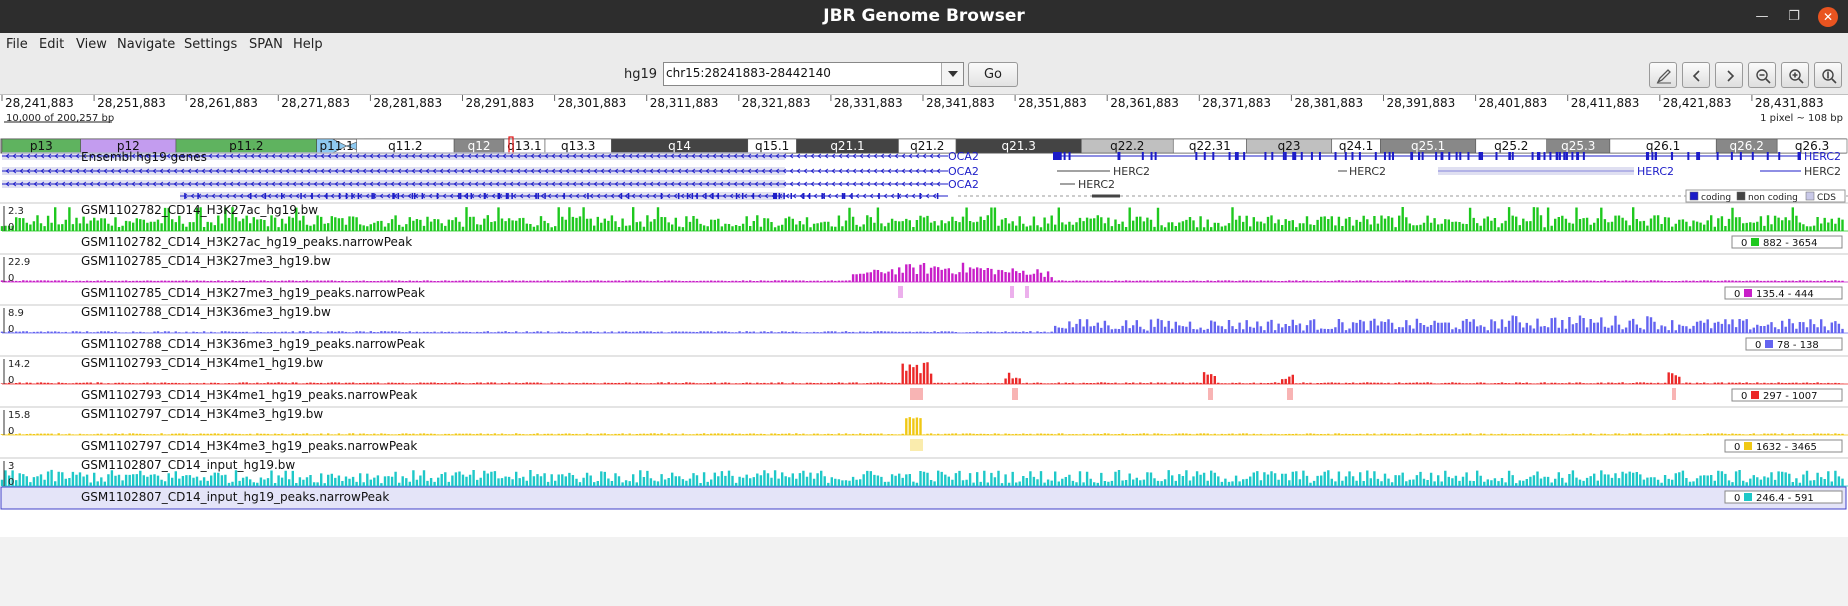 The width and height of the screenshot is (1848, 606). What do you see at coordinates (16, 313) in the screenshot?
I see `track-max-label: 8.9` at bounding box center [16, 313].